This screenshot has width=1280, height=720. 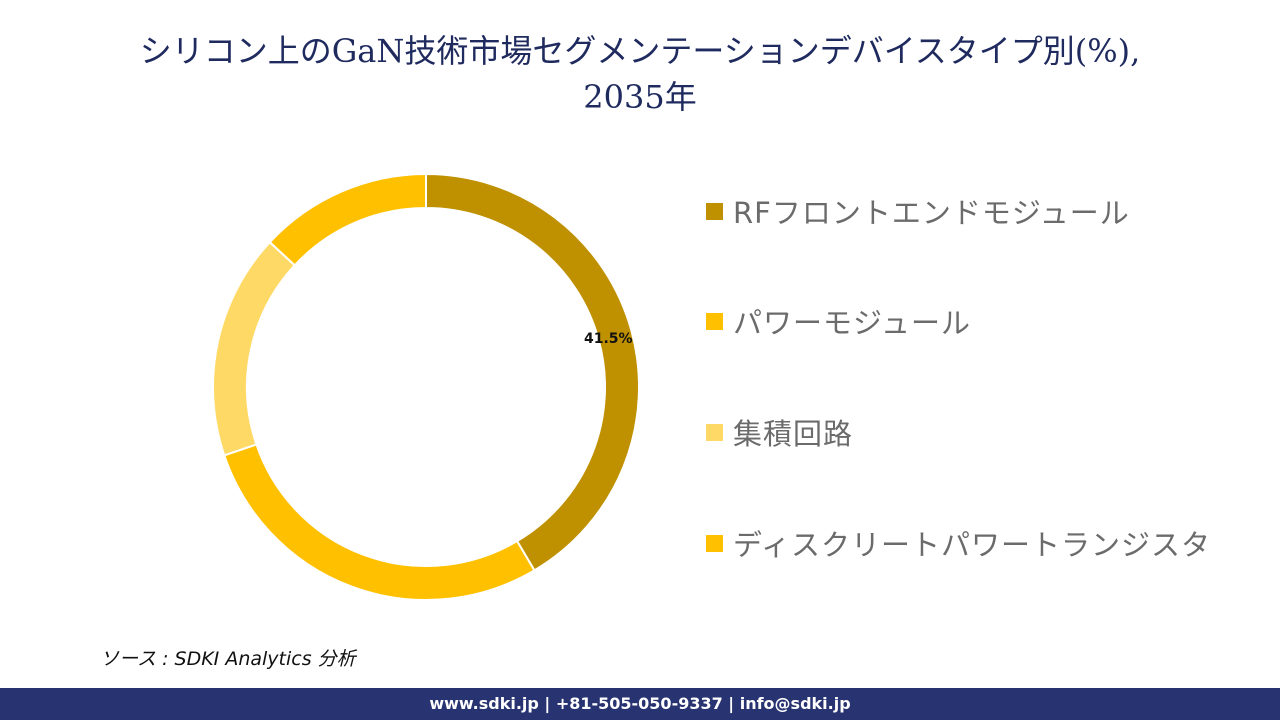 What do you see at coordinates (931, 213) in the screenshot?
I see `legend-label: RFフロントエンドモジュール` at bounding box center [931, 213].